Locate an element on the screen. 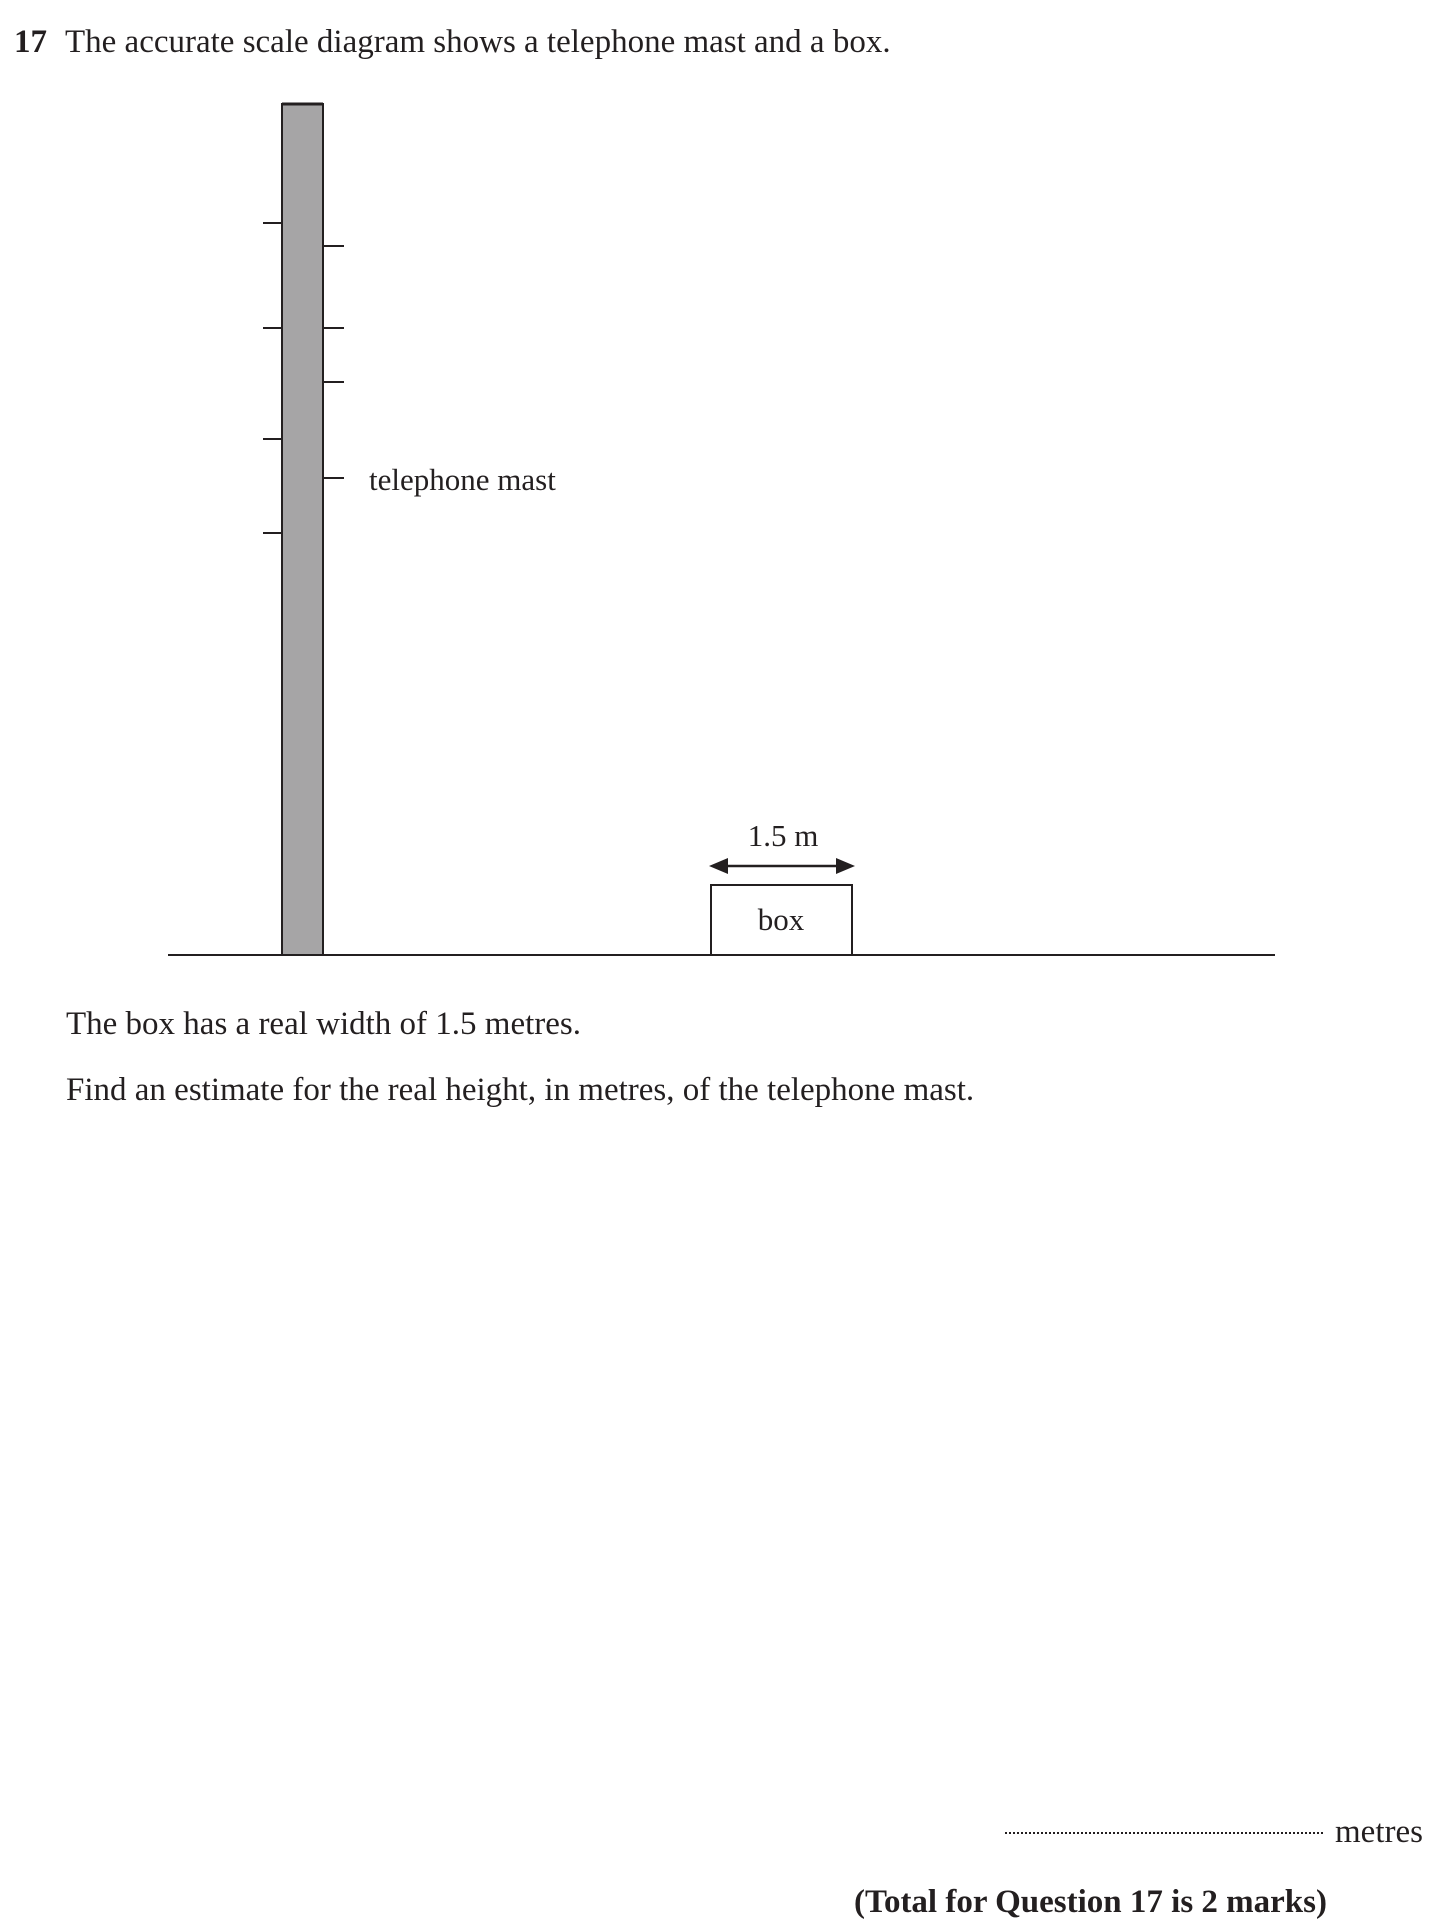  box is located at coordinates (781, 920).